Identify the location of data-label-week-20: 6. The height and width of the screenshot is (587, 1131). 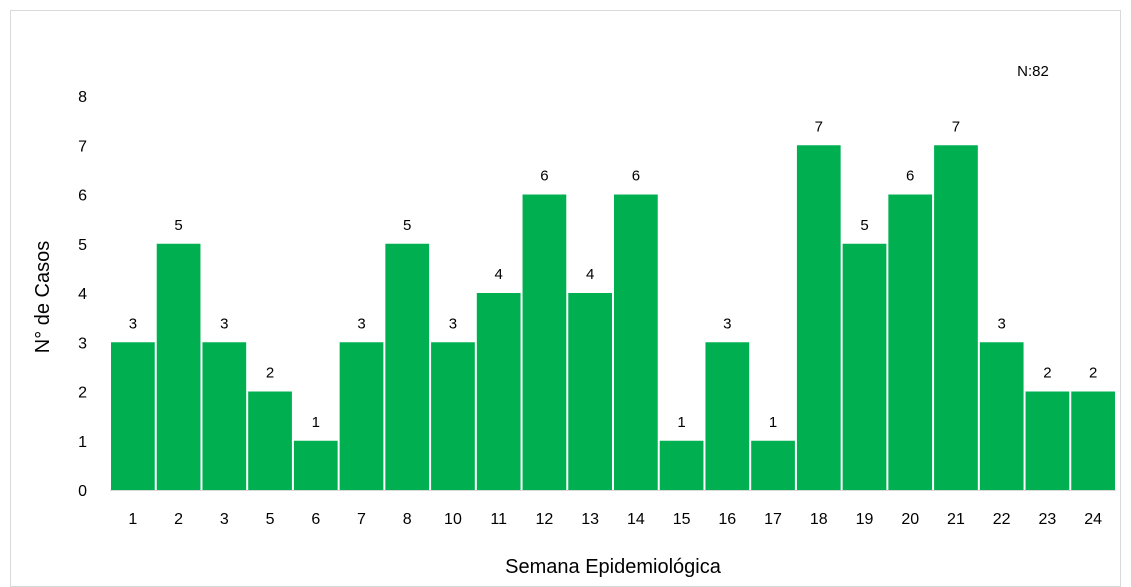
(910, 176).